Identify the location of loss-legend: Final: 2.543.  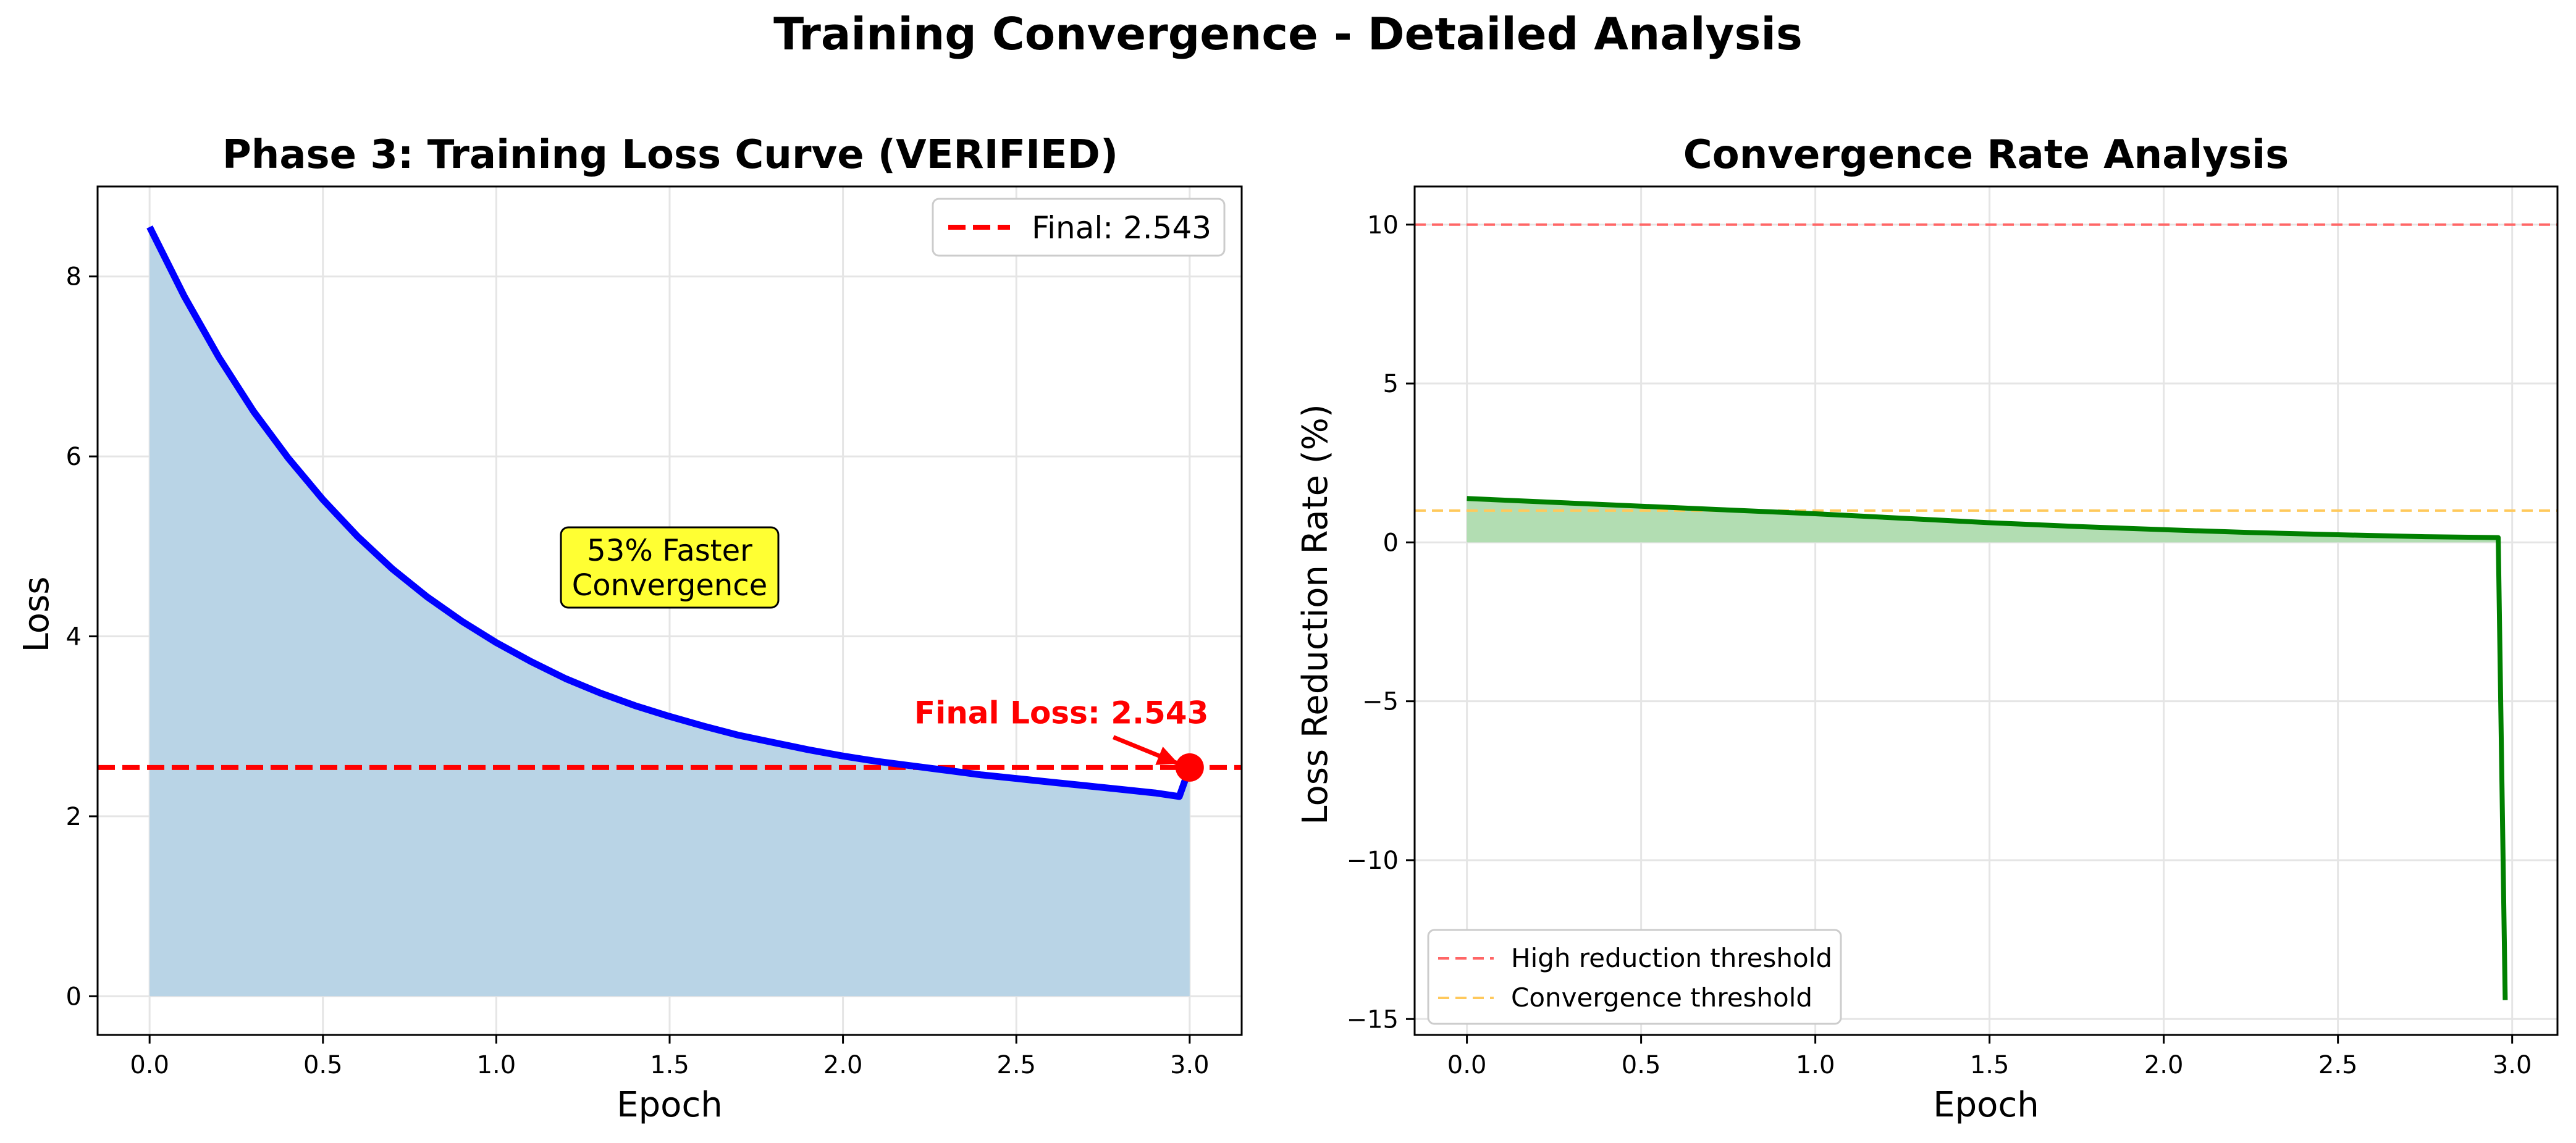
(1079, 227).